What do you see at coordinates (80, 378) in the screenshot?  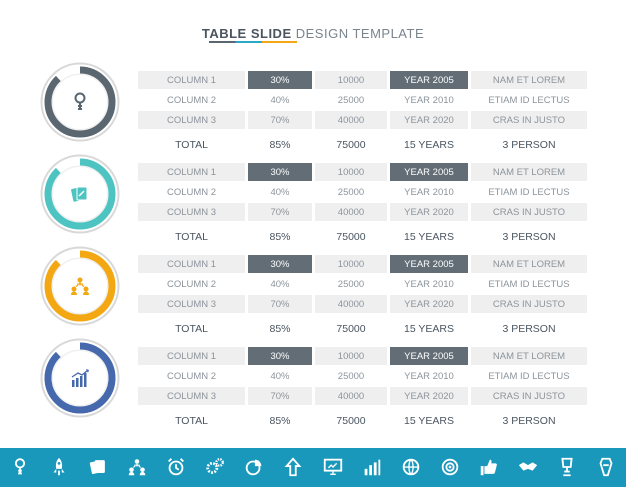 I see `growth-chart-icon` at bounding box center [80, 378].